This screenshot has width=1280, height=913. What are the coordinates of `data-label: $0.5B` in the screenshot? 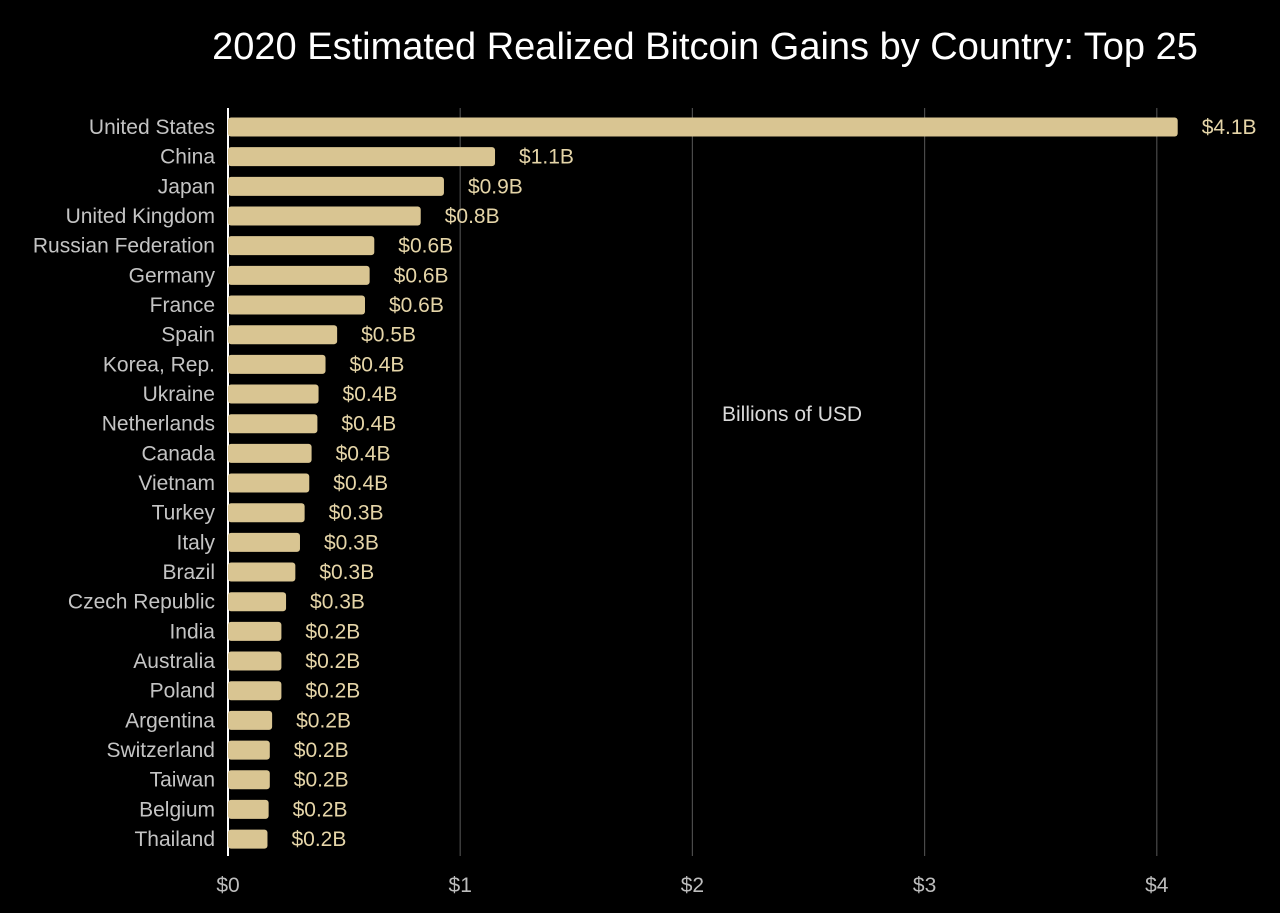 It's located at (388, 335).